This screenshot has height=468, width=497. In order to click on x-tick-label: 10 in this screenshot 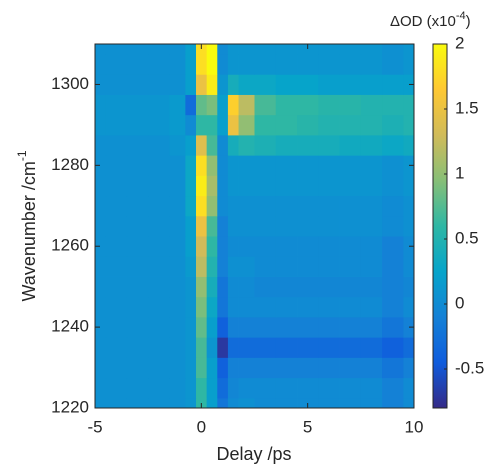, I will do `click(414, 426)`.